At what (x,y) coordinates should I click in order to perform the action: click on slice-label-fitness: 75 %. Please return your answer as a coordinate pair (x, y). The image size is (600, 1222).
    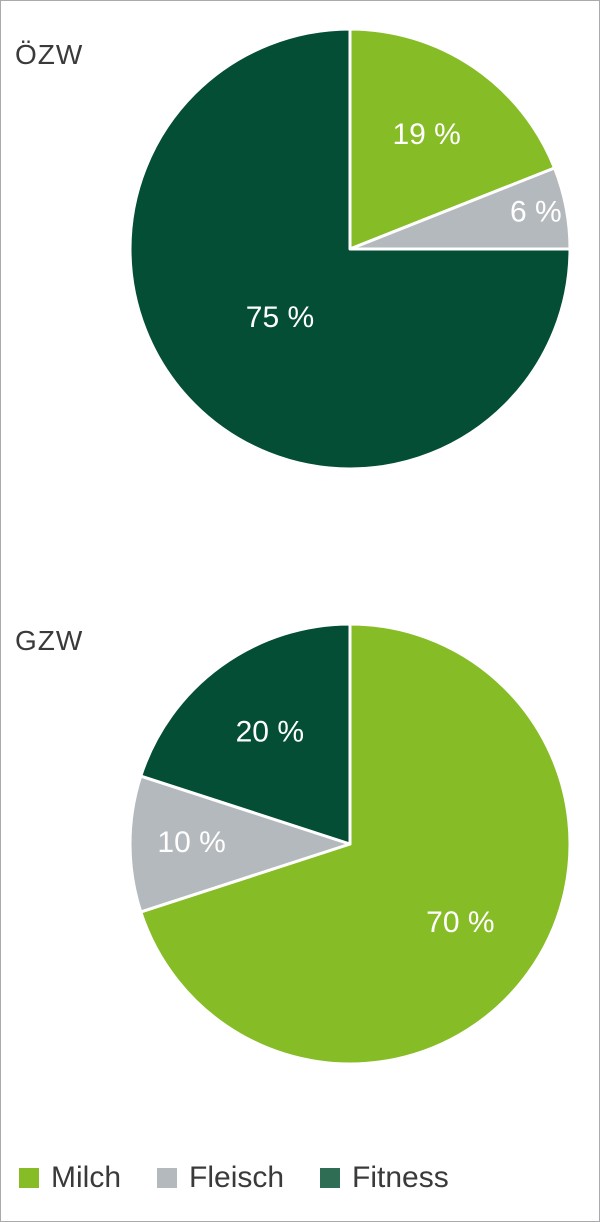
    Looking at the image, I should click on (280, 317).